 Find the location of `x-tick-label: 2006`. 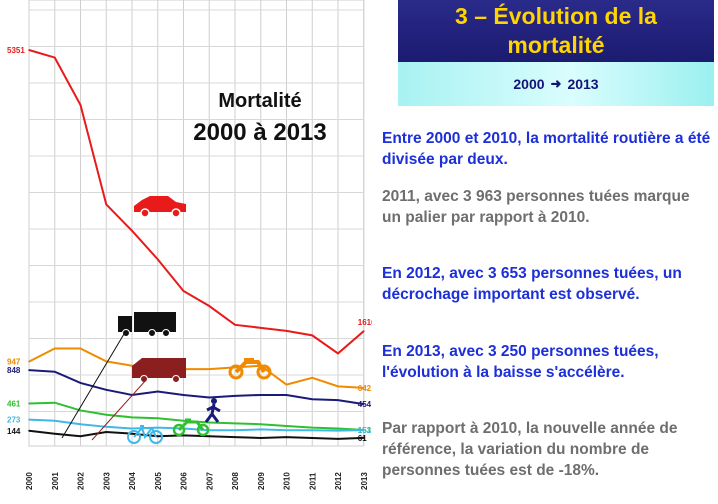

x-tick-label: 2006 is located at coordinates (184, 481).